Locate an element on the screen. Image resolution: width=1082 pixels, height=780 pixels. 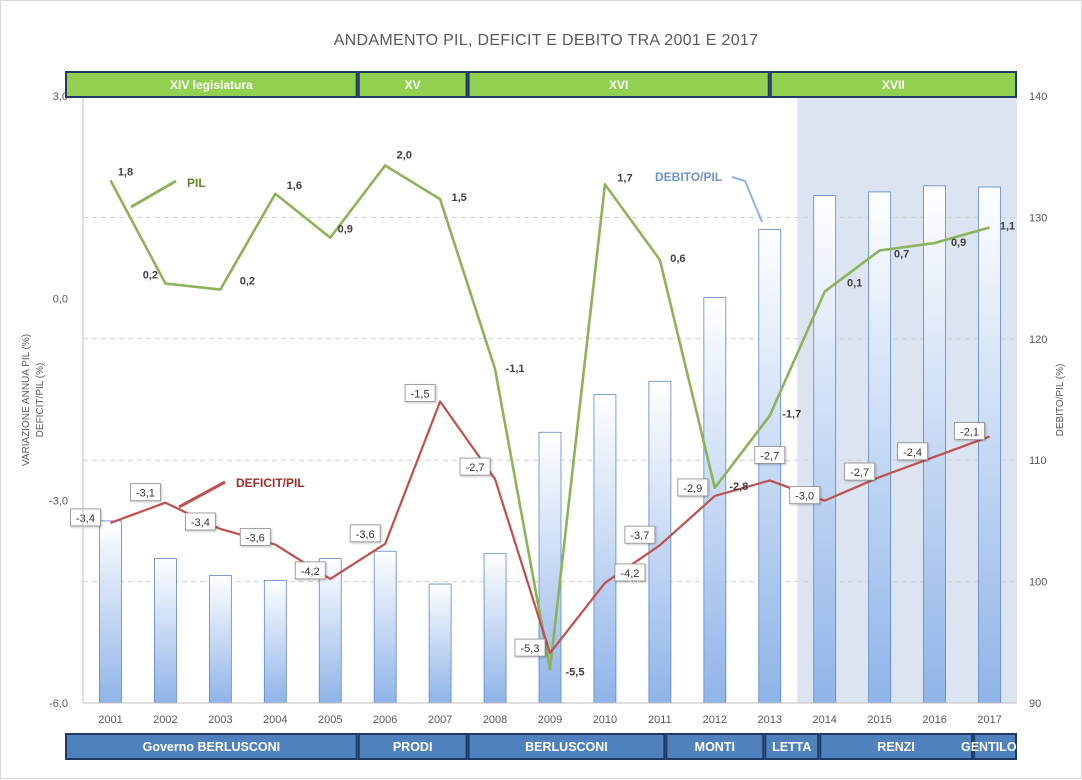
government-band-label: MONTI is located at coordinates (715, 747).